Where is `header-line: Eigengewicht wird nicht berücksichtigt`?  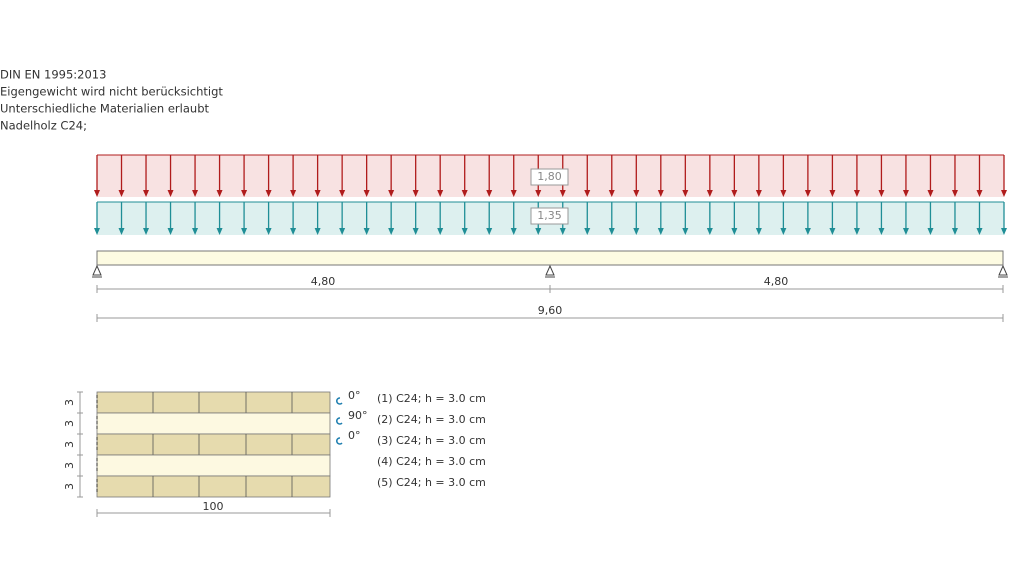
header-line: Eigengewicht wird nicht berücksichtigt is located at coordinates (111, 92).